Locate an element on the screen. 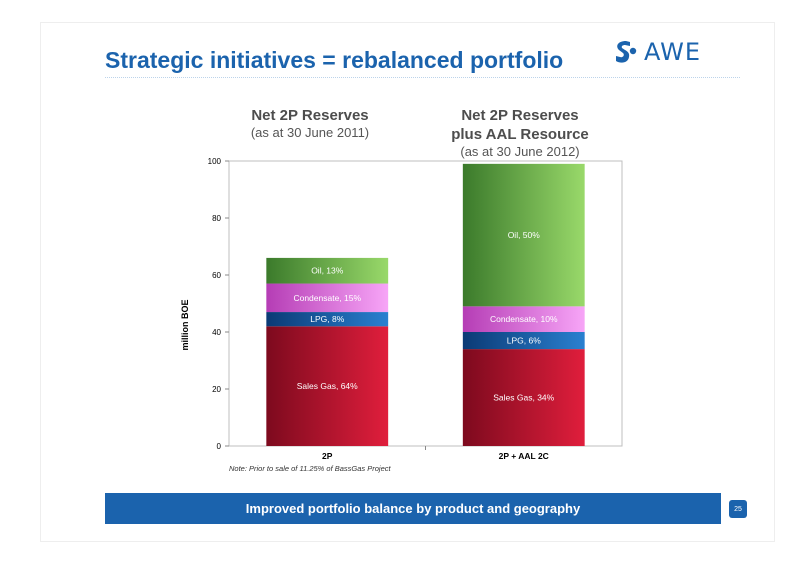 Image resolution: width=800 pixels, height=565 pixels. data-label-oil: Oil, 50% is located at coordinates (524, 235).